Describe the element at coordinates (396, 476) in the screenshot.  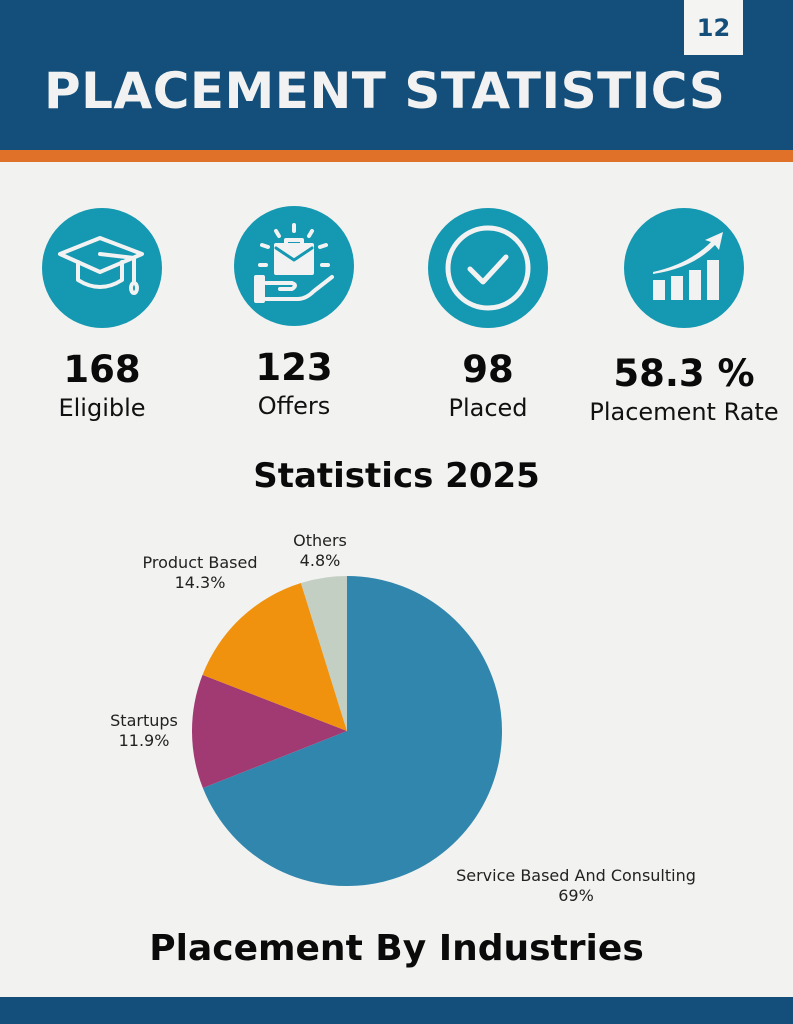
I see `section-title: Statistics 2025` at that location.